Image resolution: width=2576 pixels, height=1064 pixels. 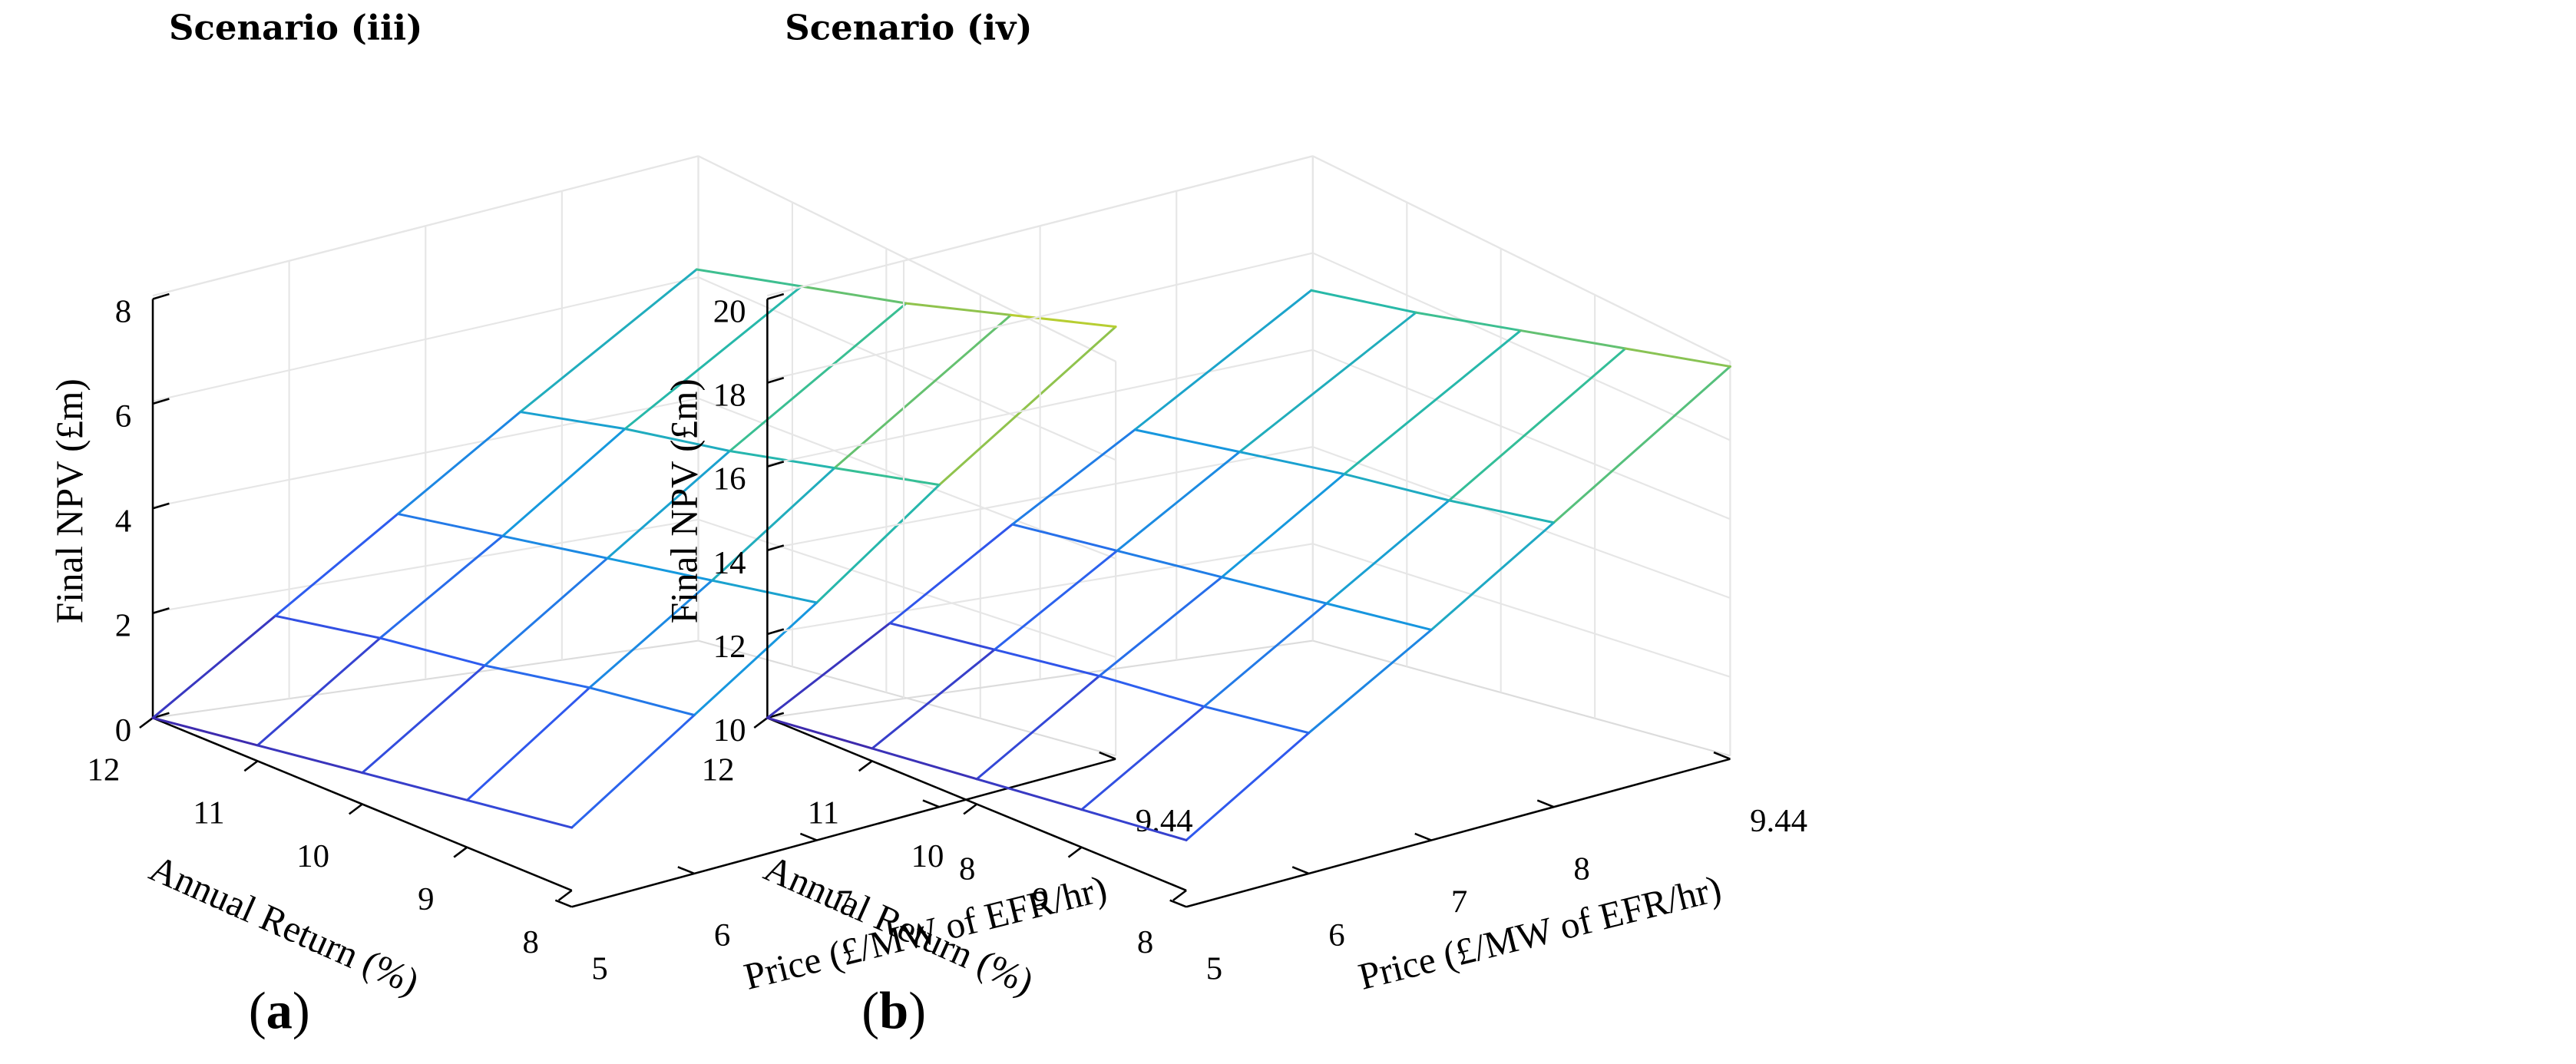 I want to click on chart-title: Scenario (iv), so click(x=908, y=27).